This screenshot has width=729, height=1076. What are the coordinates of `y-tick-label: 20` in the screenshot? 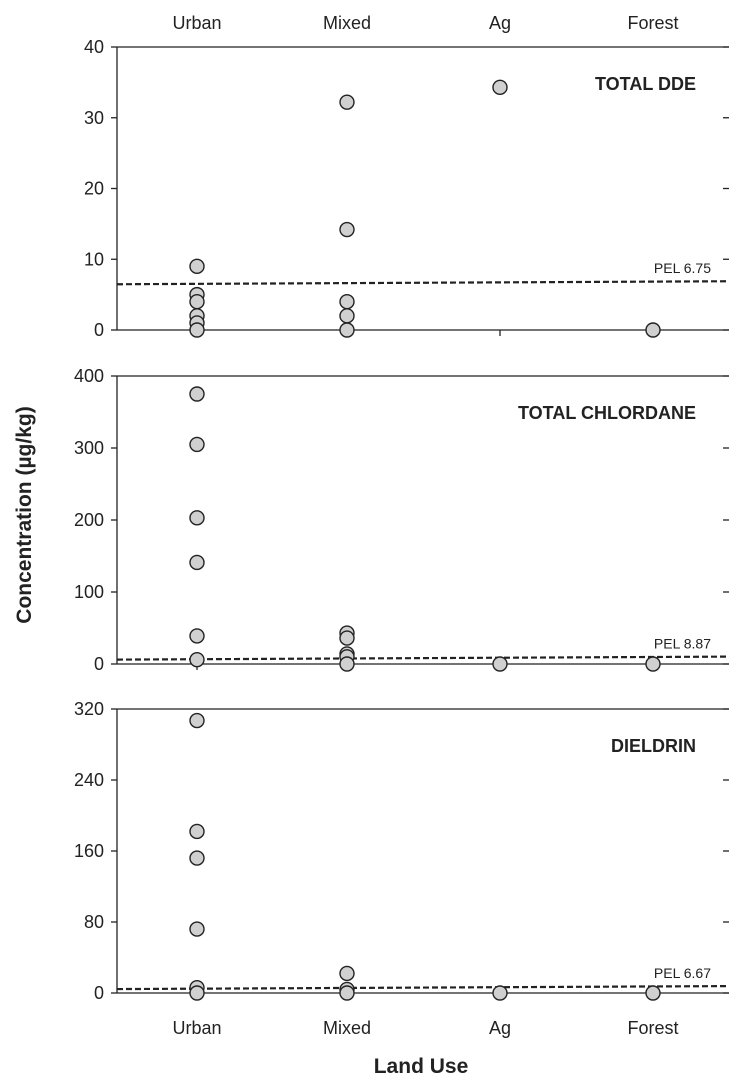 It's located at (94, 189).